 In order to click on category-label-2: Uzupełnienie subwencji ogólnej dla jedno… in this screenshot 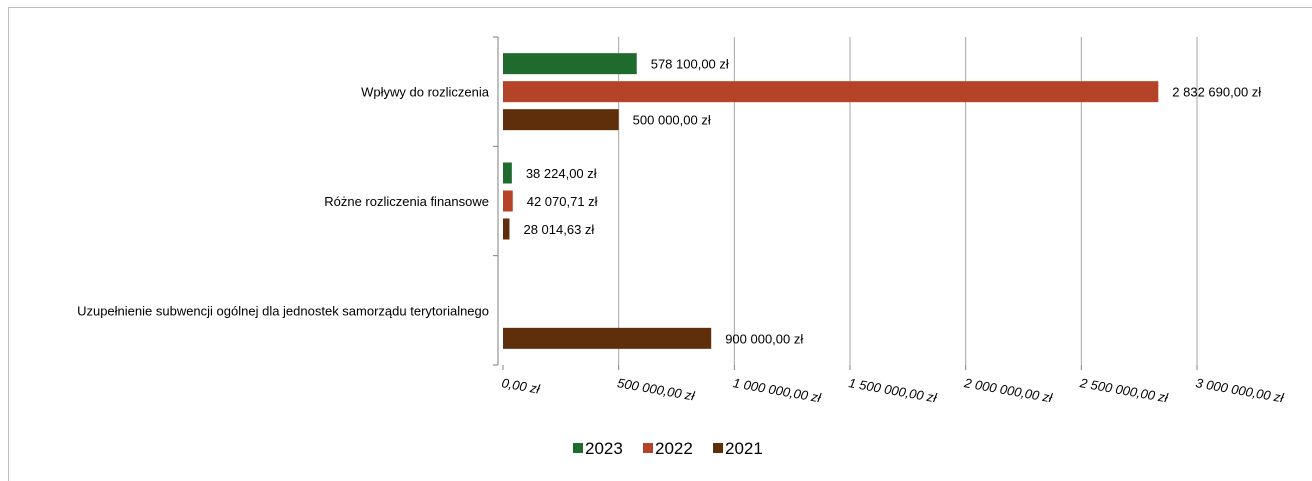, I will do `click(283, 310)`.